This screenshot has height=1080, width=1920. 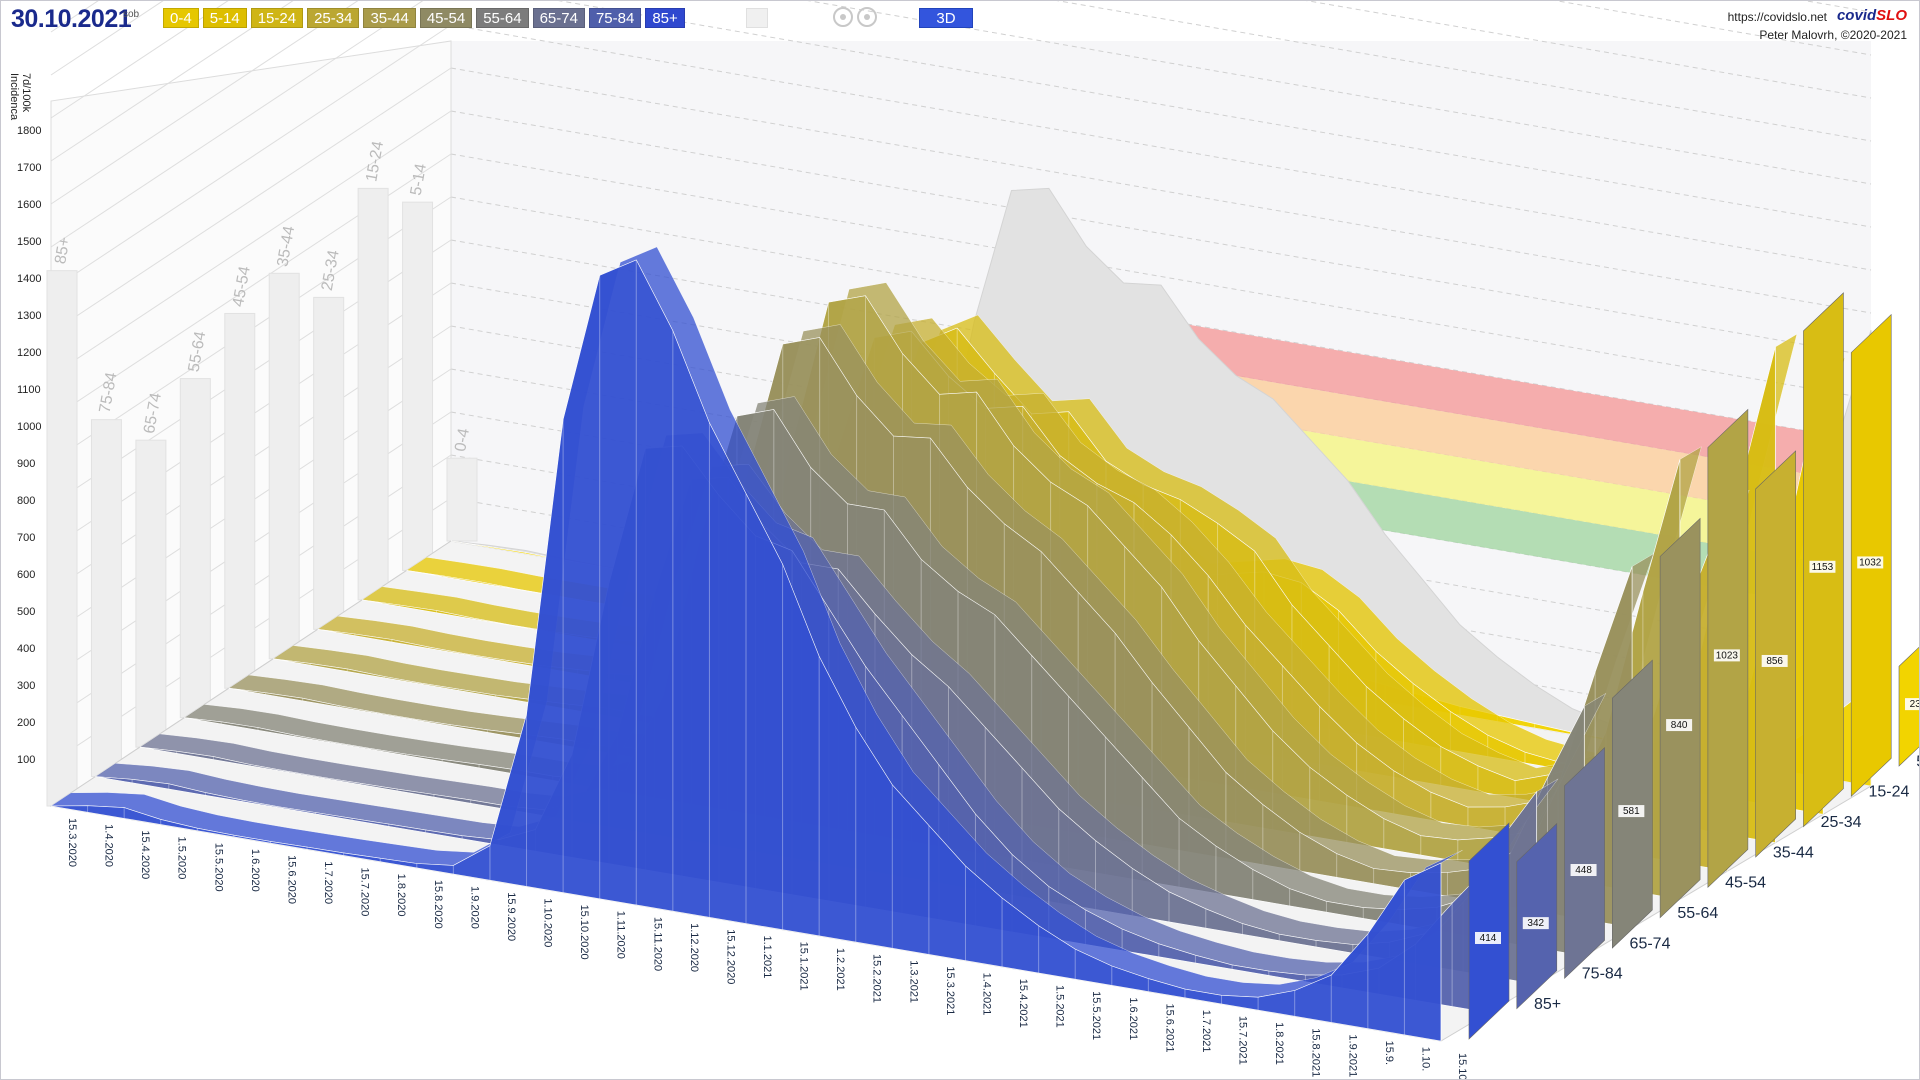 What do you see at coordinates (1389, 1053) in the screenshot?
I see `x-tick-36: 15.9.` at bounding box center [1389, 1053].